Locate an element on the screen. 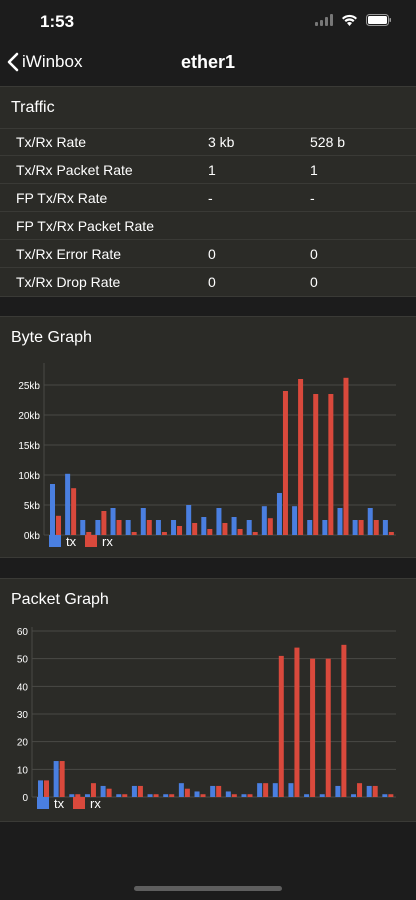 This screenshot has width=416, height=900. y-tick-label: 30 is located at coordinates (23, 715).